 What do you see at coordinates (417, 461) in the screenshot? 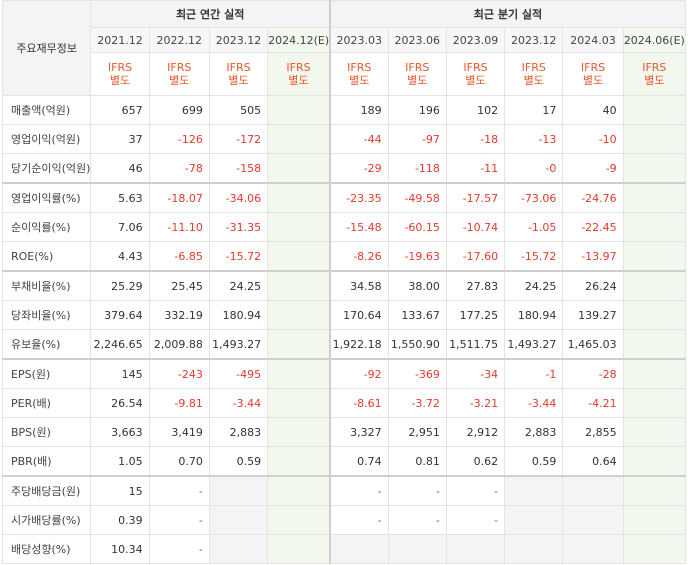
I see `table-cell: 0.81` at bounding box center [417, 461].